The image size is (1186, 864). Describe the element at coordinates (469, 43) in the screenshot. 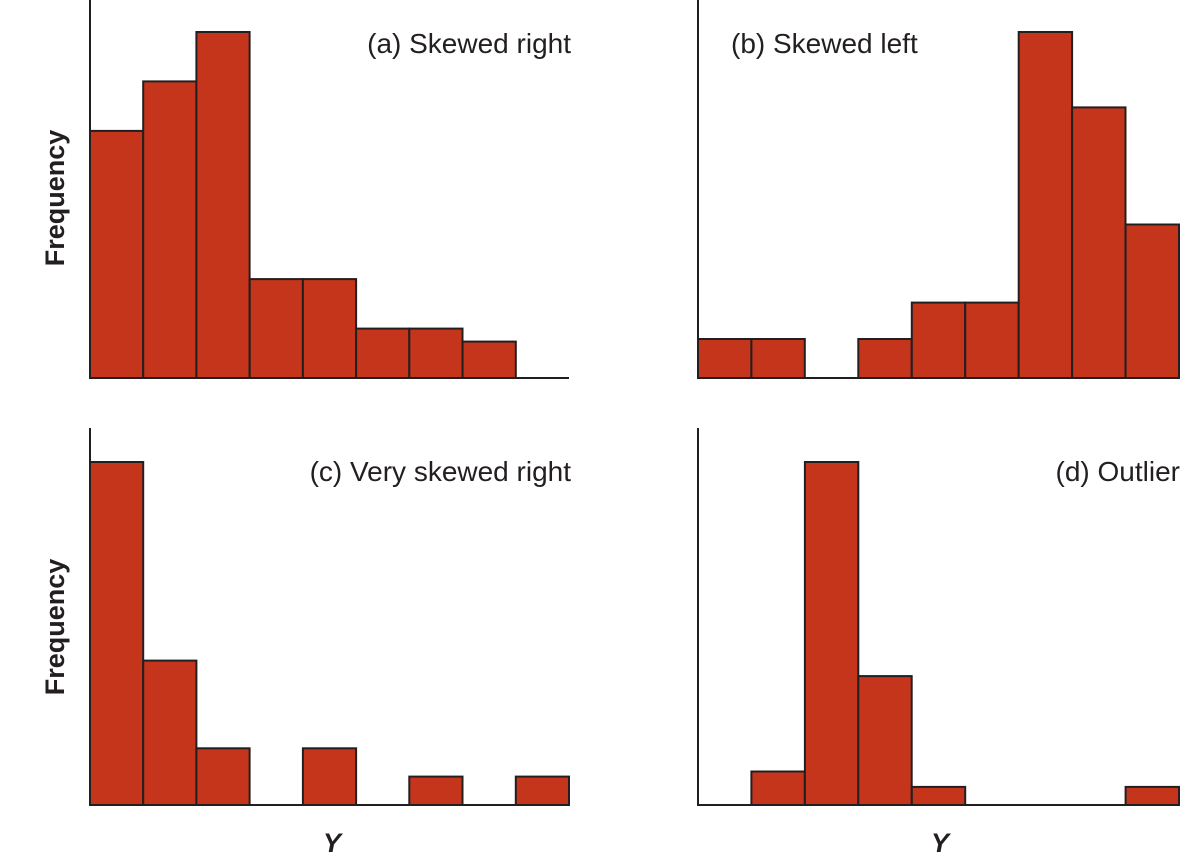

I see `panel-a-title: (a) Skewed right` at that location.